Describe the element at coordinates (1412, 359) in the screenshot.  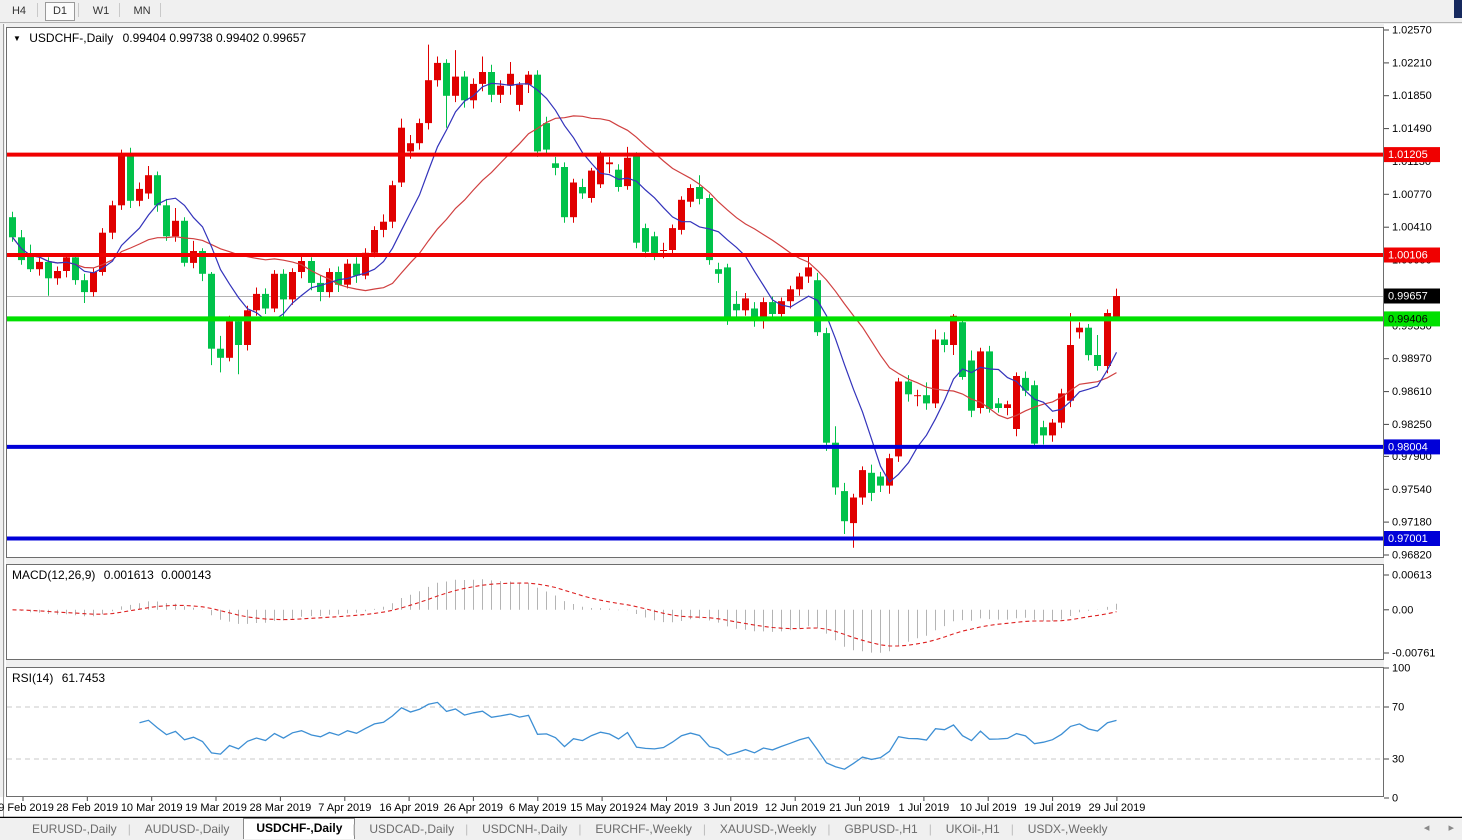
I see `svg-text: 0.98970` at that location.